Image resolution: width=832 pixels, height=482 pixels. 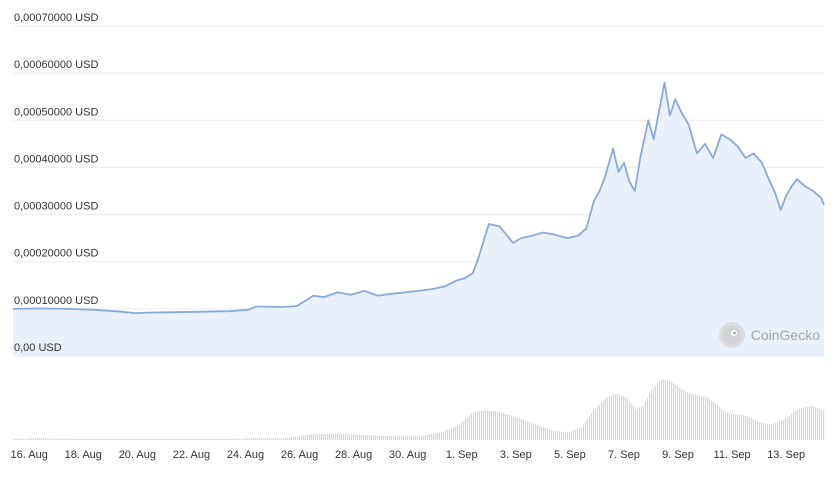 I want to click on x-tick-label: 24. Aug, so click(x=245, y=455).